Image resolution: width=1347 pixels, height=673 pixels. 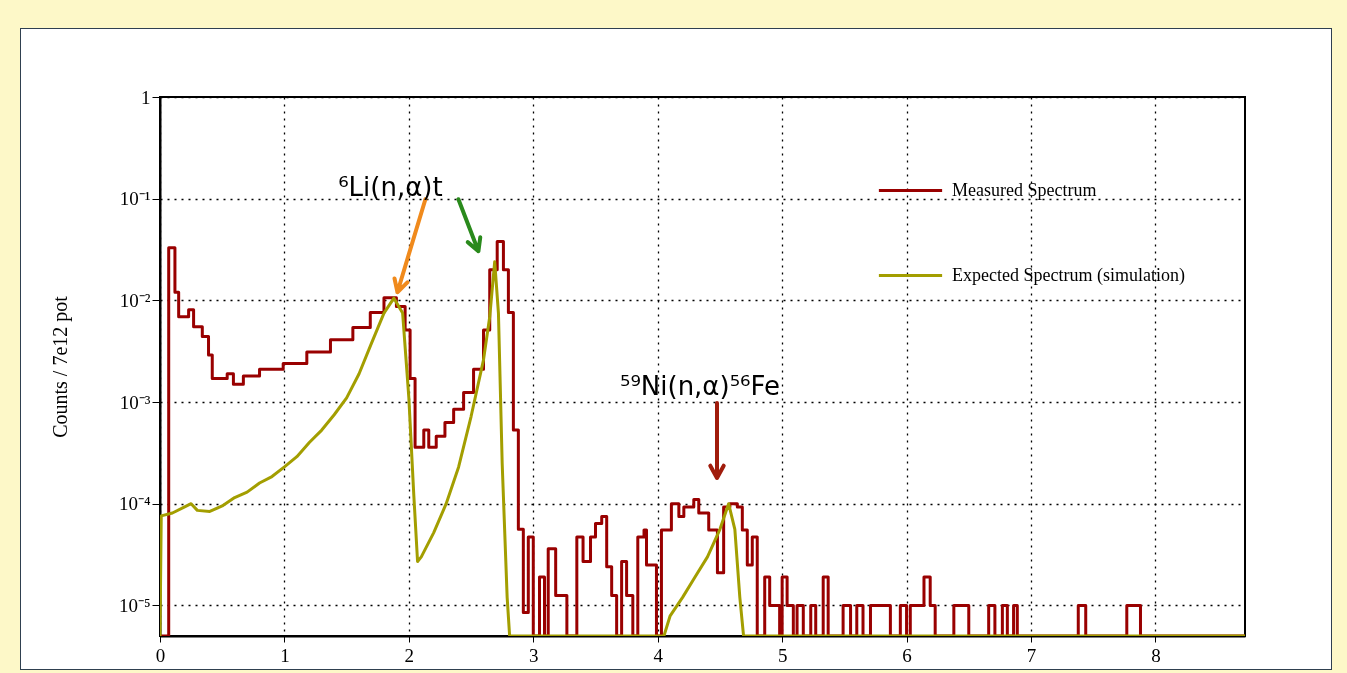 I want to click on y-tick-label: 10⁻⁵, so click(x=134, y=605).